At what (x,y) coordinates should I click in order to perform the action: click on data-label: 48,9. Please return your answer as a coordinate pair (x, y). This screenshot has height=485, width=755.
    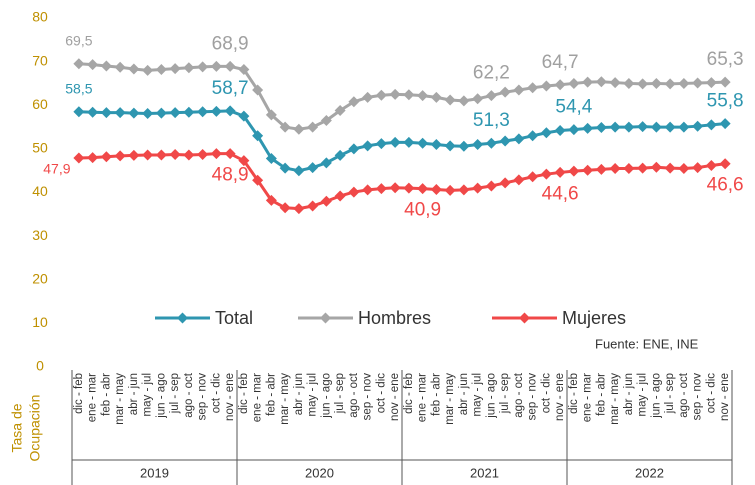
    Looking at the image, I should click on (230, 175).